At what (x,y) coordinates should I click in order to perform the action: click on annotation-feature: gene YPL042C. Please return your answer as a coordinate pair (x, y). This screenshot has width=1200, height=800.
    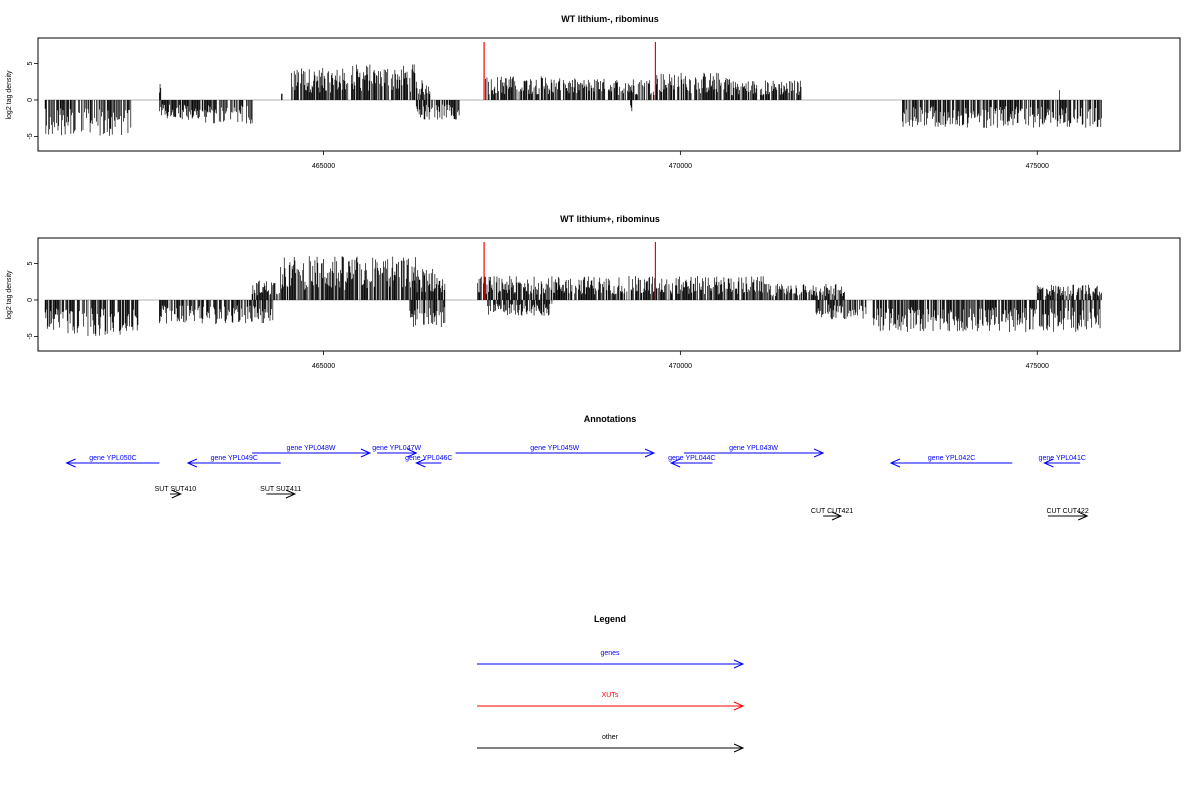
    Looking at the image, I should click on (951, 461).